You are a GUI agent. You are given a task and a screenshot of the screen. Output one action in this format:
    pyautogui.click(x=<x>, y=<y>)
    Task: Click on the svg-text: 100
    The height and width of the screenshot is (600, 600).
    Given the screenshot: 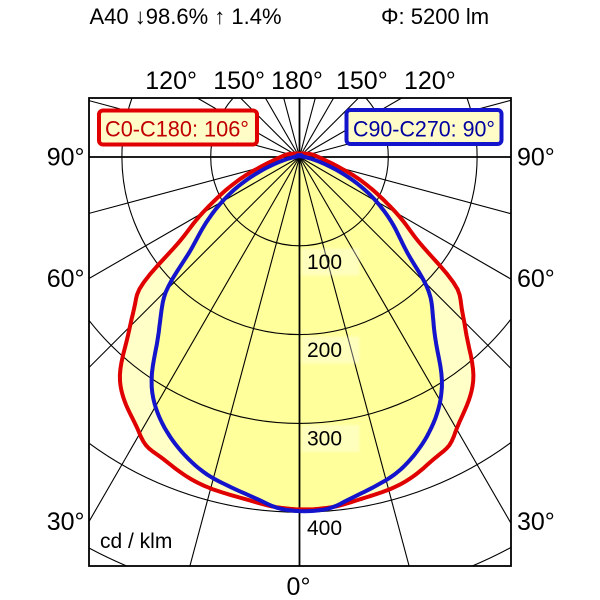 What is the action you would take?
    pyautogui.click(x=324, y=262)
    